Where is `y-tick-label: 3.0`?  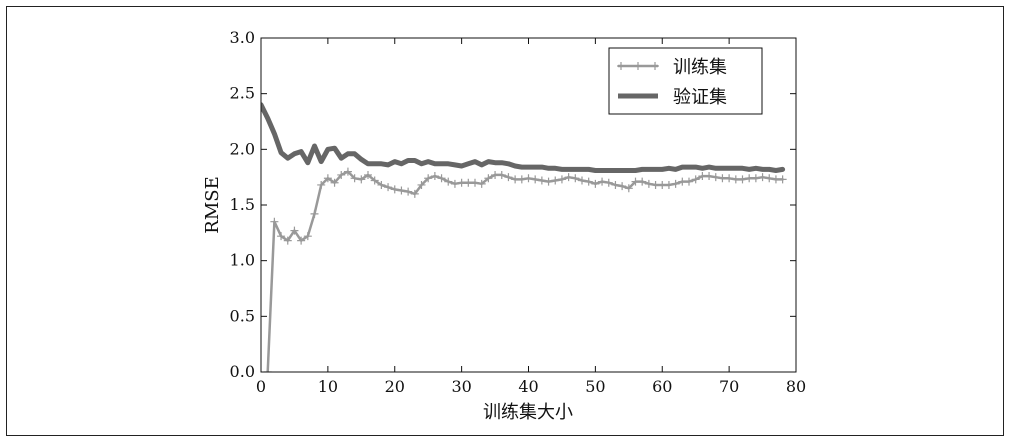 y-tick-label: 3.0 is located at coordinates (242, 37).